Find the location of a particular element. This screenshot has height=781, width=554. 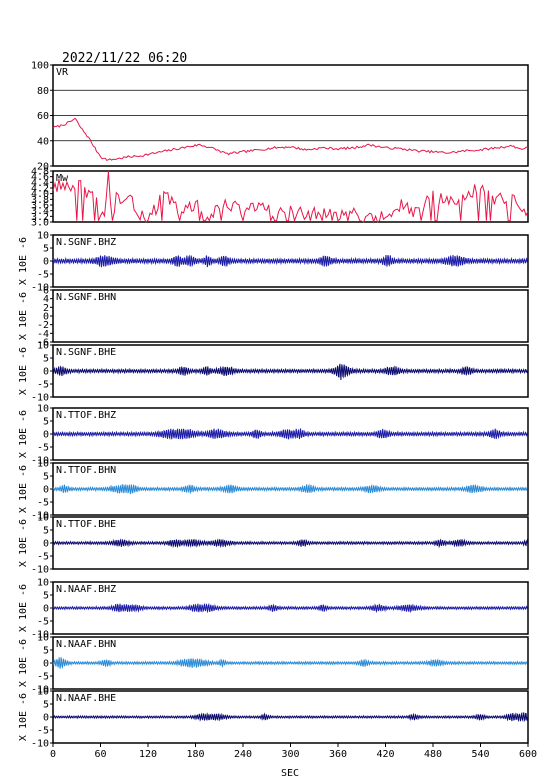

x-axis: 0 60 120 180 240 300 360 420 480 540 600 is located at coordinates (293, 751).